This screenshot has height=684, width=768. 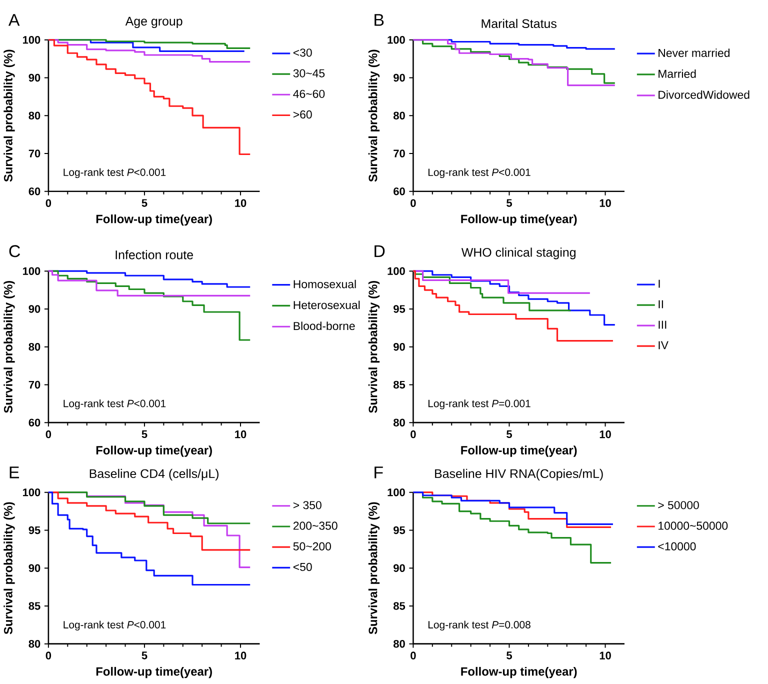 What do you see at coordinates (315, 526) in the screenshot?
I see `legend-label: 200~350` at bounding box center [315, 526].